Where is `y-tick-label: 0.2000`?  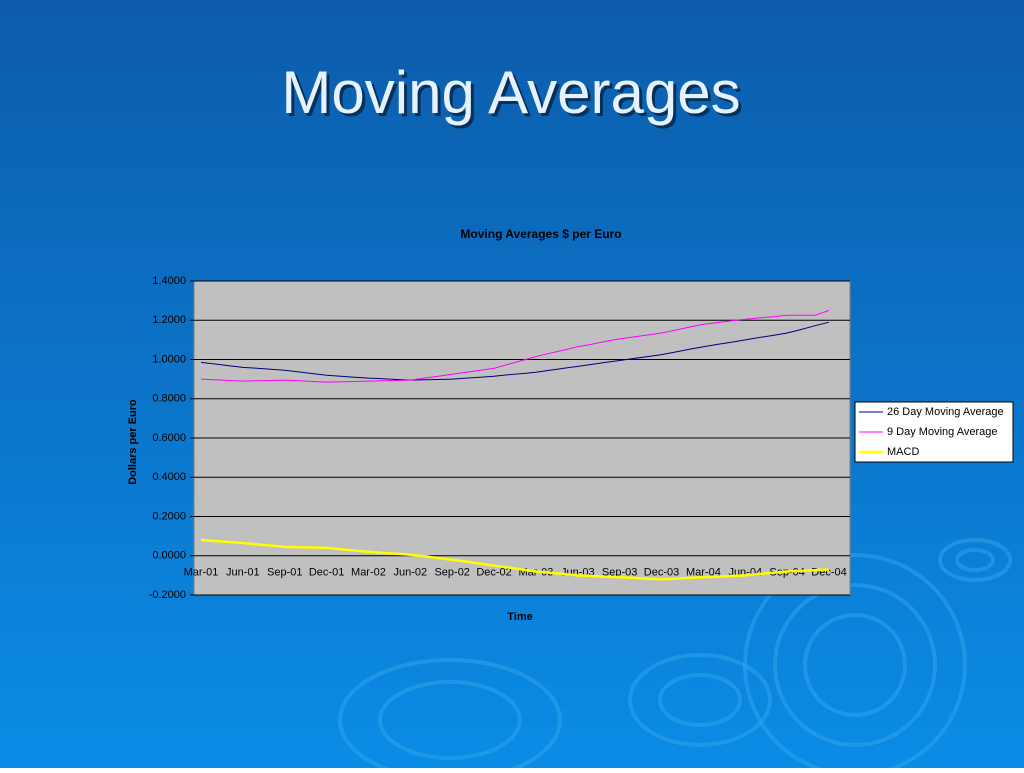 y-tick-label: 0.2000 is located at coordinates (169, 516).